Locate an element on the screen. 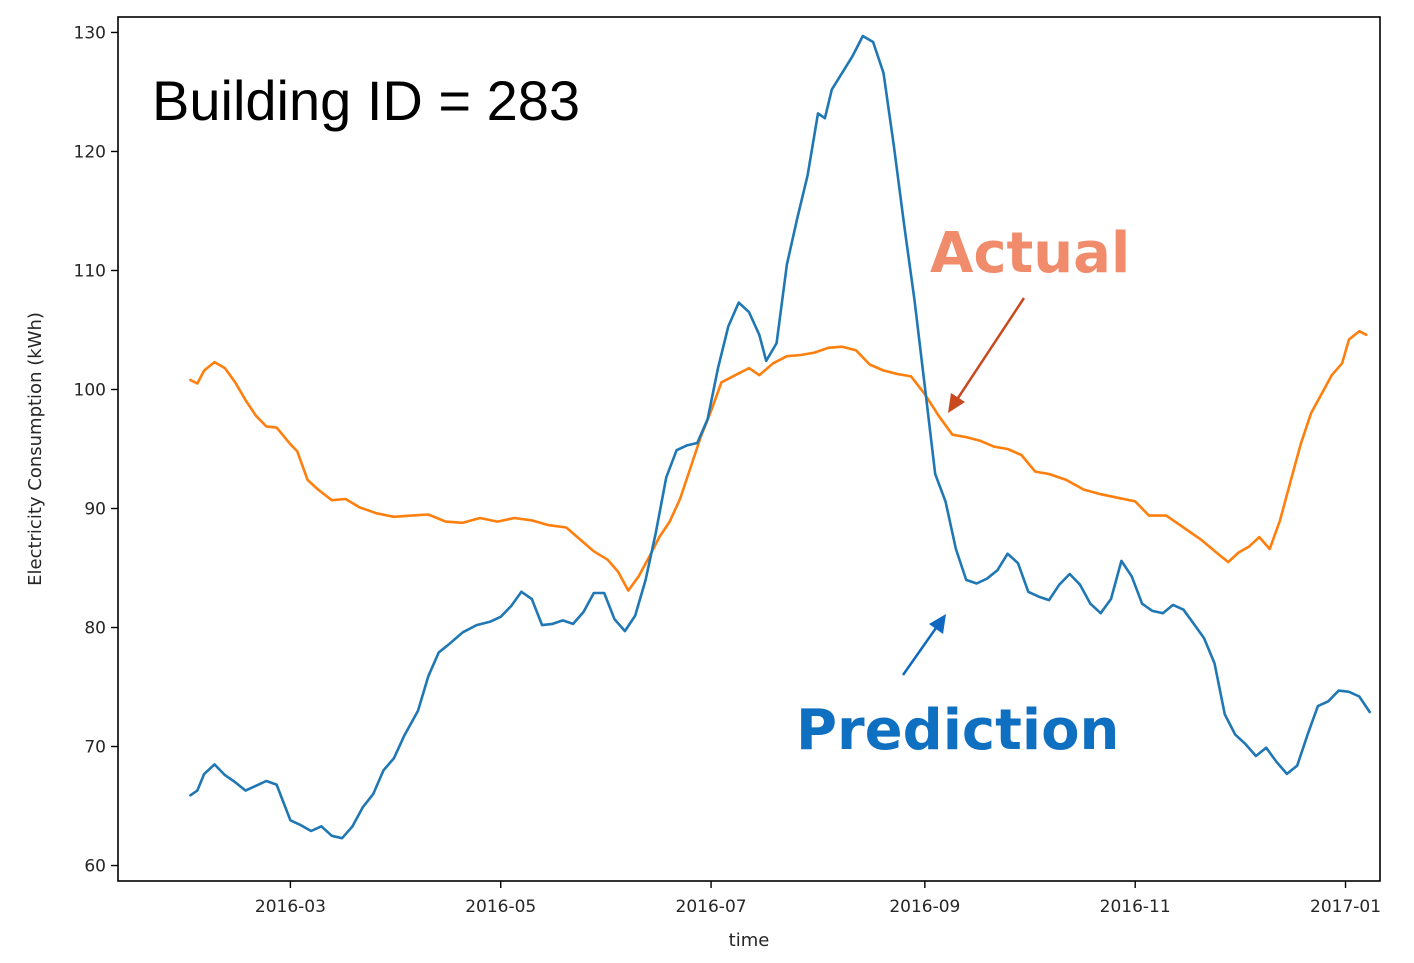 Image resolution: width=1414 pixels, height=963 pixels. prediction-arrow is located at coordinates (923, 645).